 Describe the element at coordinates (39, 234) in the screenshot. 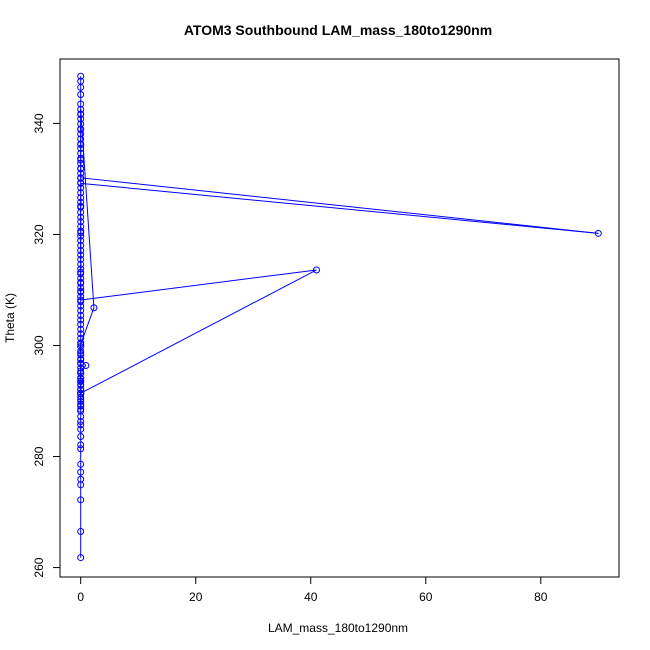

I see `y-tick-label: 320` at that location.